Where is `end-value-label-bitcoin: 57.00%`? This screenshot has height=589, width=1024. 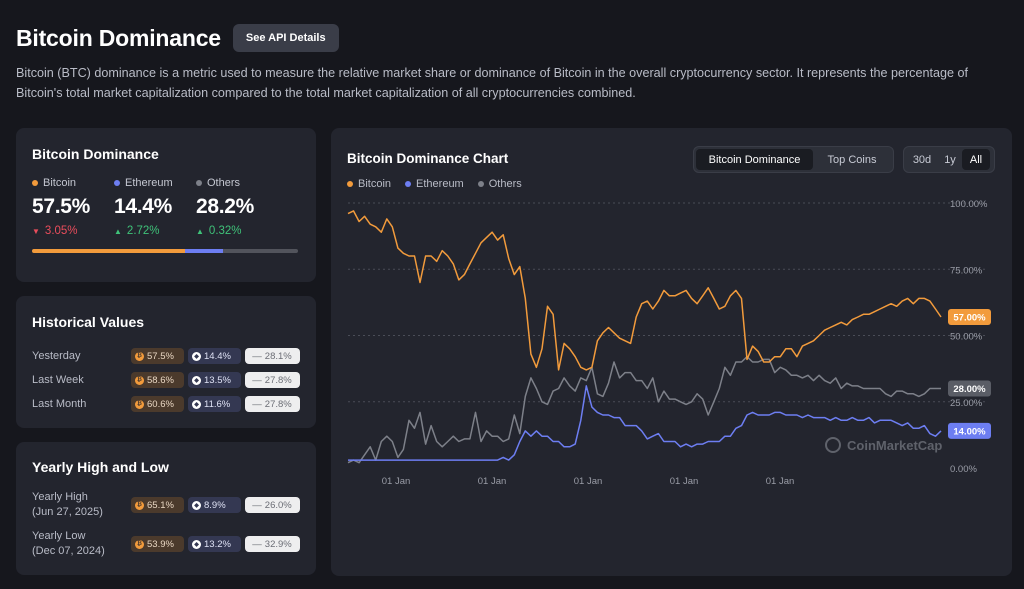
end-value-label-bitcoin: 57.00% is located at coordinates (969, 317).